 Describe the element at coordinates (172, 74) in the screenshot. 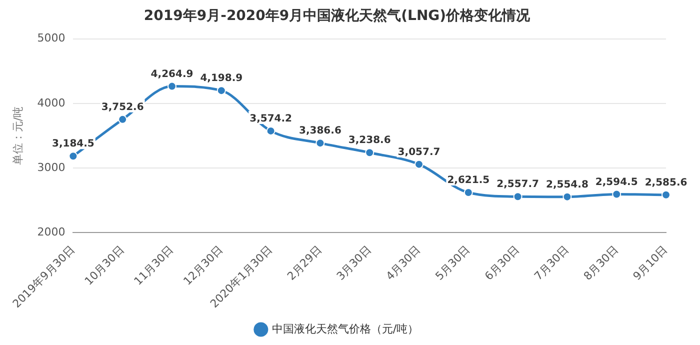

I see `data-label: 4,264.9` at that location.